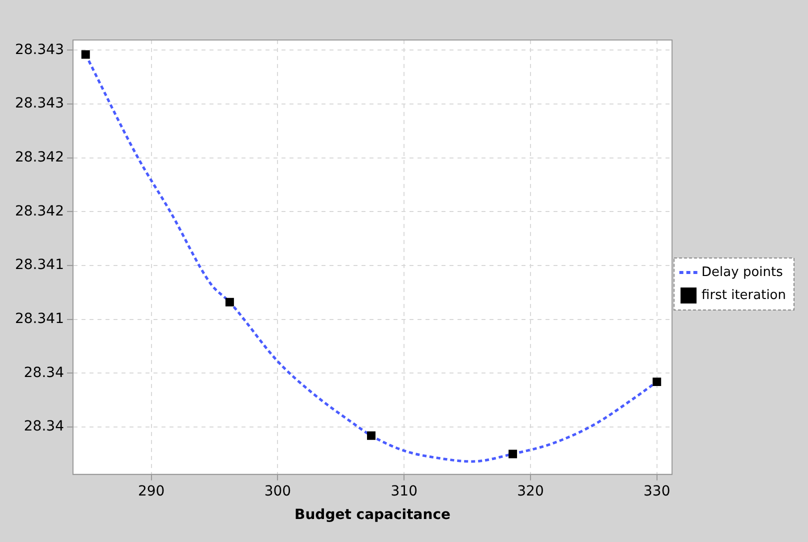 This screenshot has width=808, height=542. What do you see at coordinates (744, 295) in the screenshot?
I see `legend-label: first iteration` at bounding box center [744, 295].